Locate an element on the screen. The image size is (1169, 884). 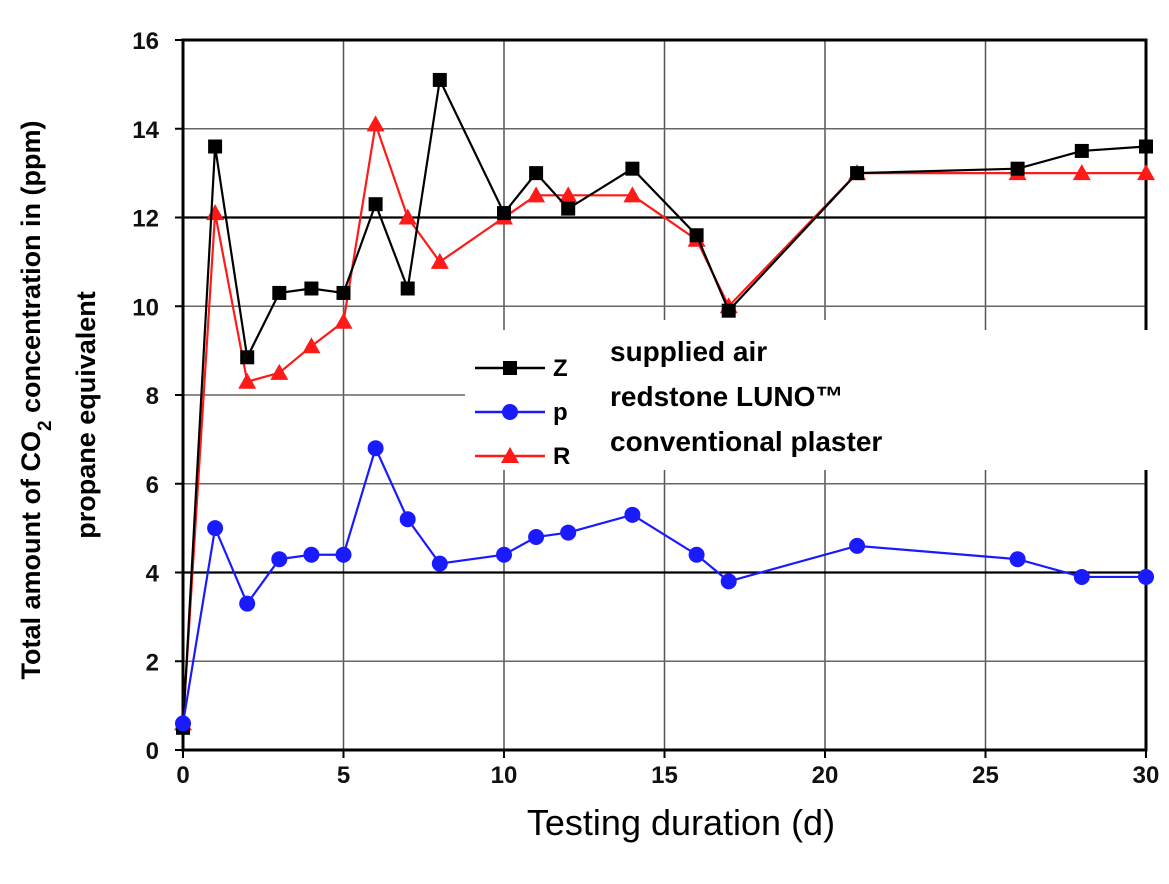
y-tick-label: 2 is located at coordinates (152, 662).